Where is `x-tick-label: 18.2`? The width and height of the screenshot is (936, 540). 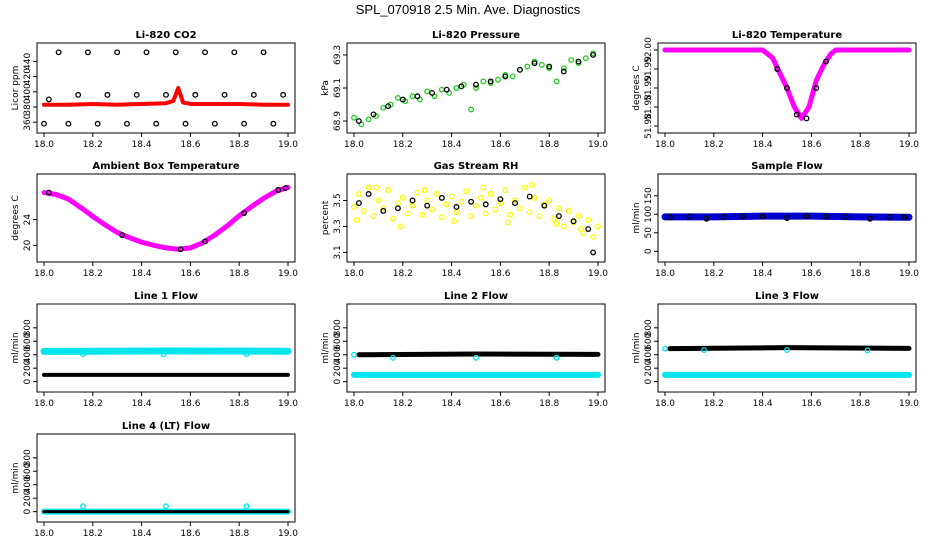
x-tick-label: 18.2 is located at coordinates (93, 274).